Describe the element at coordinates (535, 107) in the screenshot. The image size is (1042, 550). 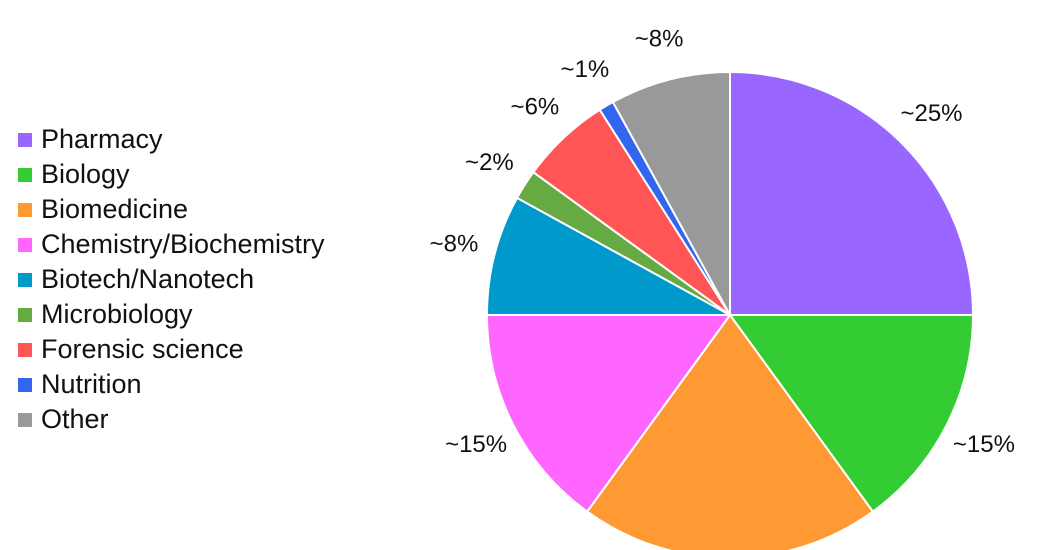
I see `slice-label-forensic-science: ~6%` at that location.